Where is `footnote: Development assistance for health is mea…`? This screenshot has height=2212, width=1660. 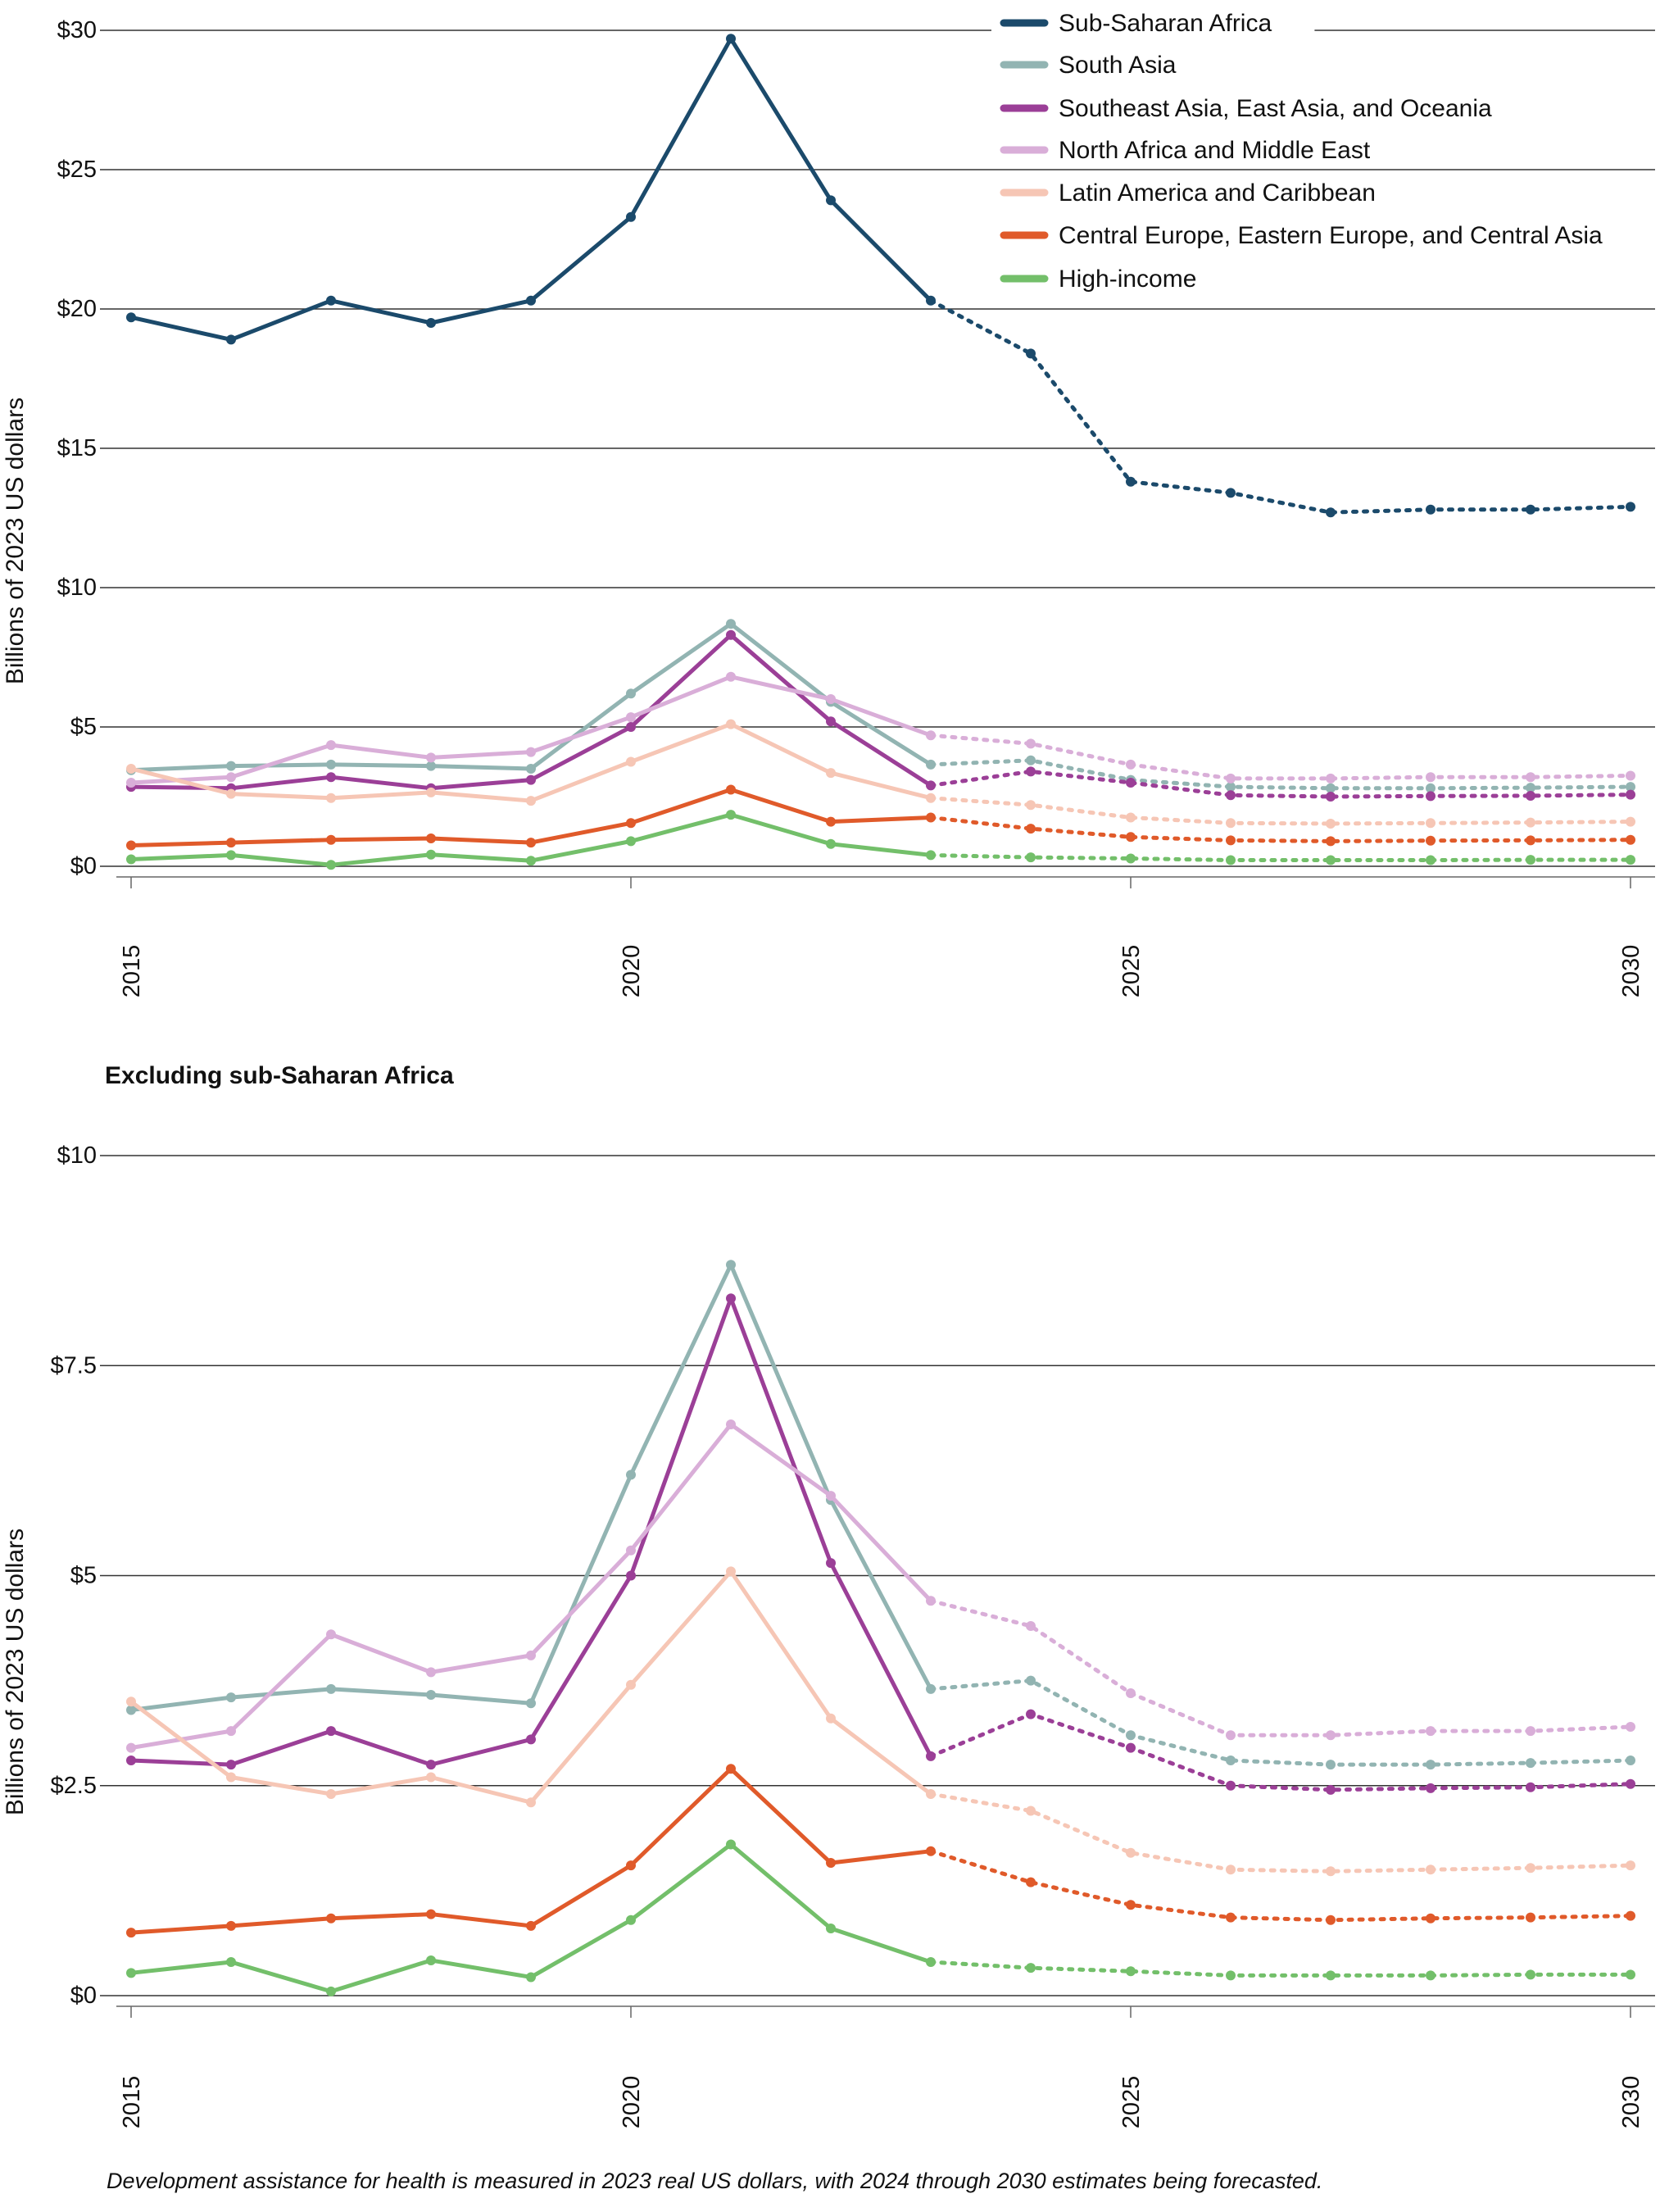
footnote: Development assistance for health is mea… is located at coordinates (714, 2181).